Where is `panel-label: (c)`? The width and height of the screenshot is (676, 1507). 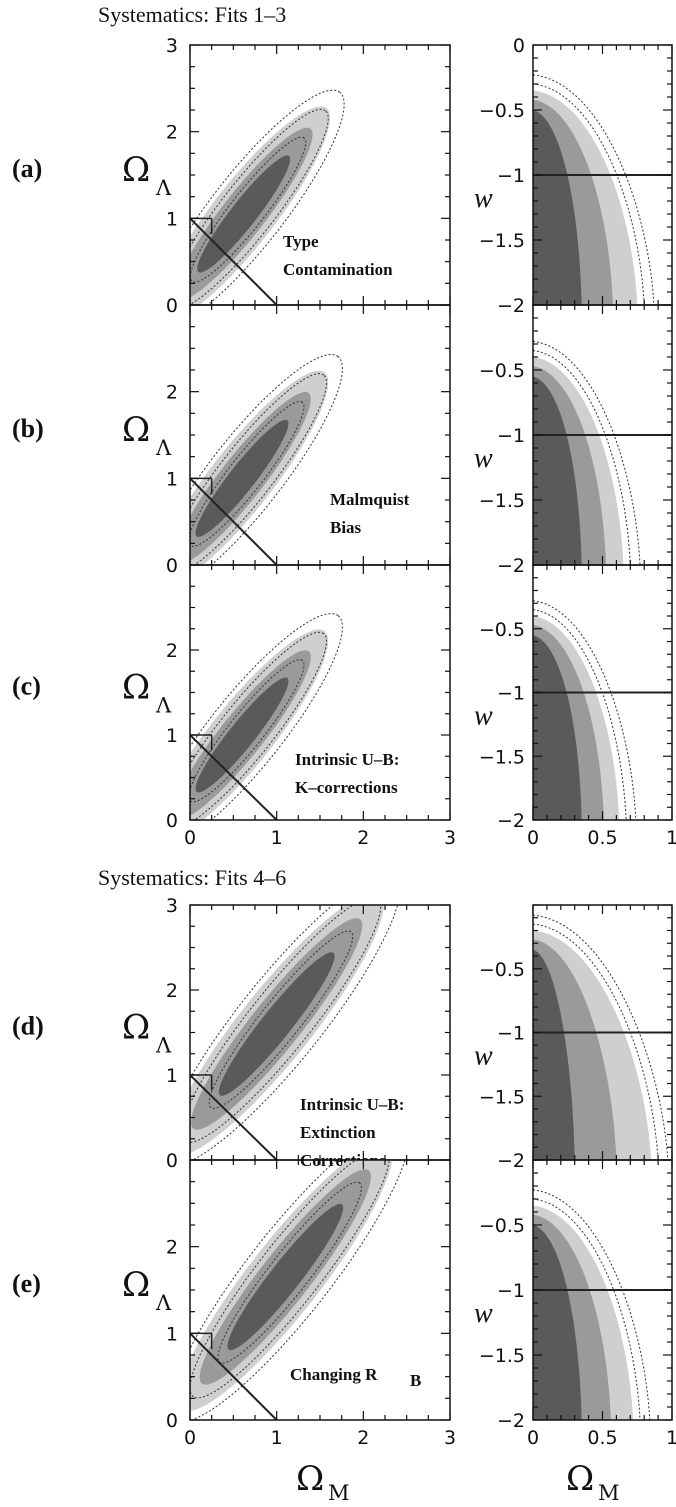 panel-label: (c) is located at coordinates (26, 686).